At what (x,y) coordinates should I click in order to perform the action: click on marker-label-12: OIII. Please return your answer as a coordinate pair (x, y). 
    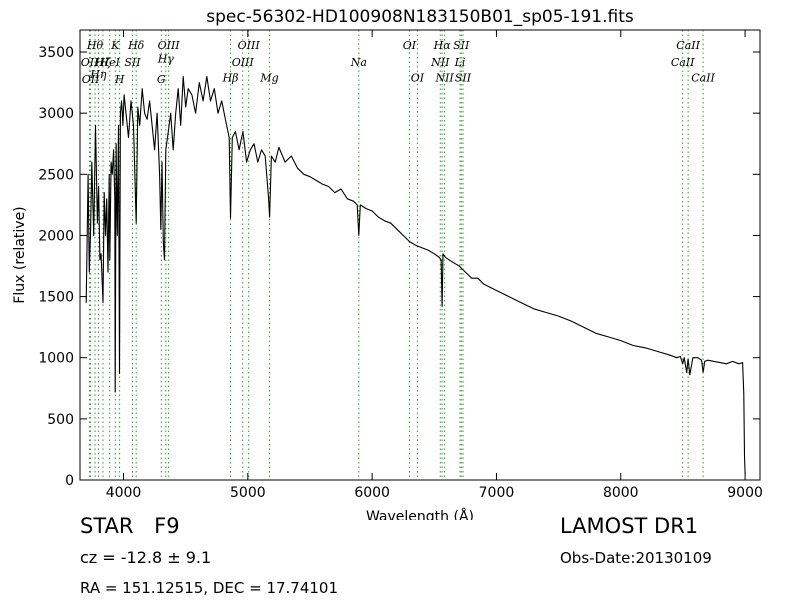
    Looking at the image, I should click on (169, 45).